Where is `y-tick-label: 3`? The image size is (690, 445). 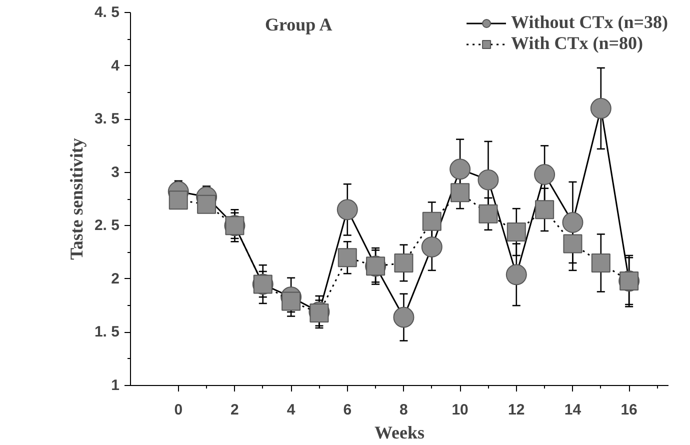 y-tick-label: 3 is located at coordinates (115, 172).